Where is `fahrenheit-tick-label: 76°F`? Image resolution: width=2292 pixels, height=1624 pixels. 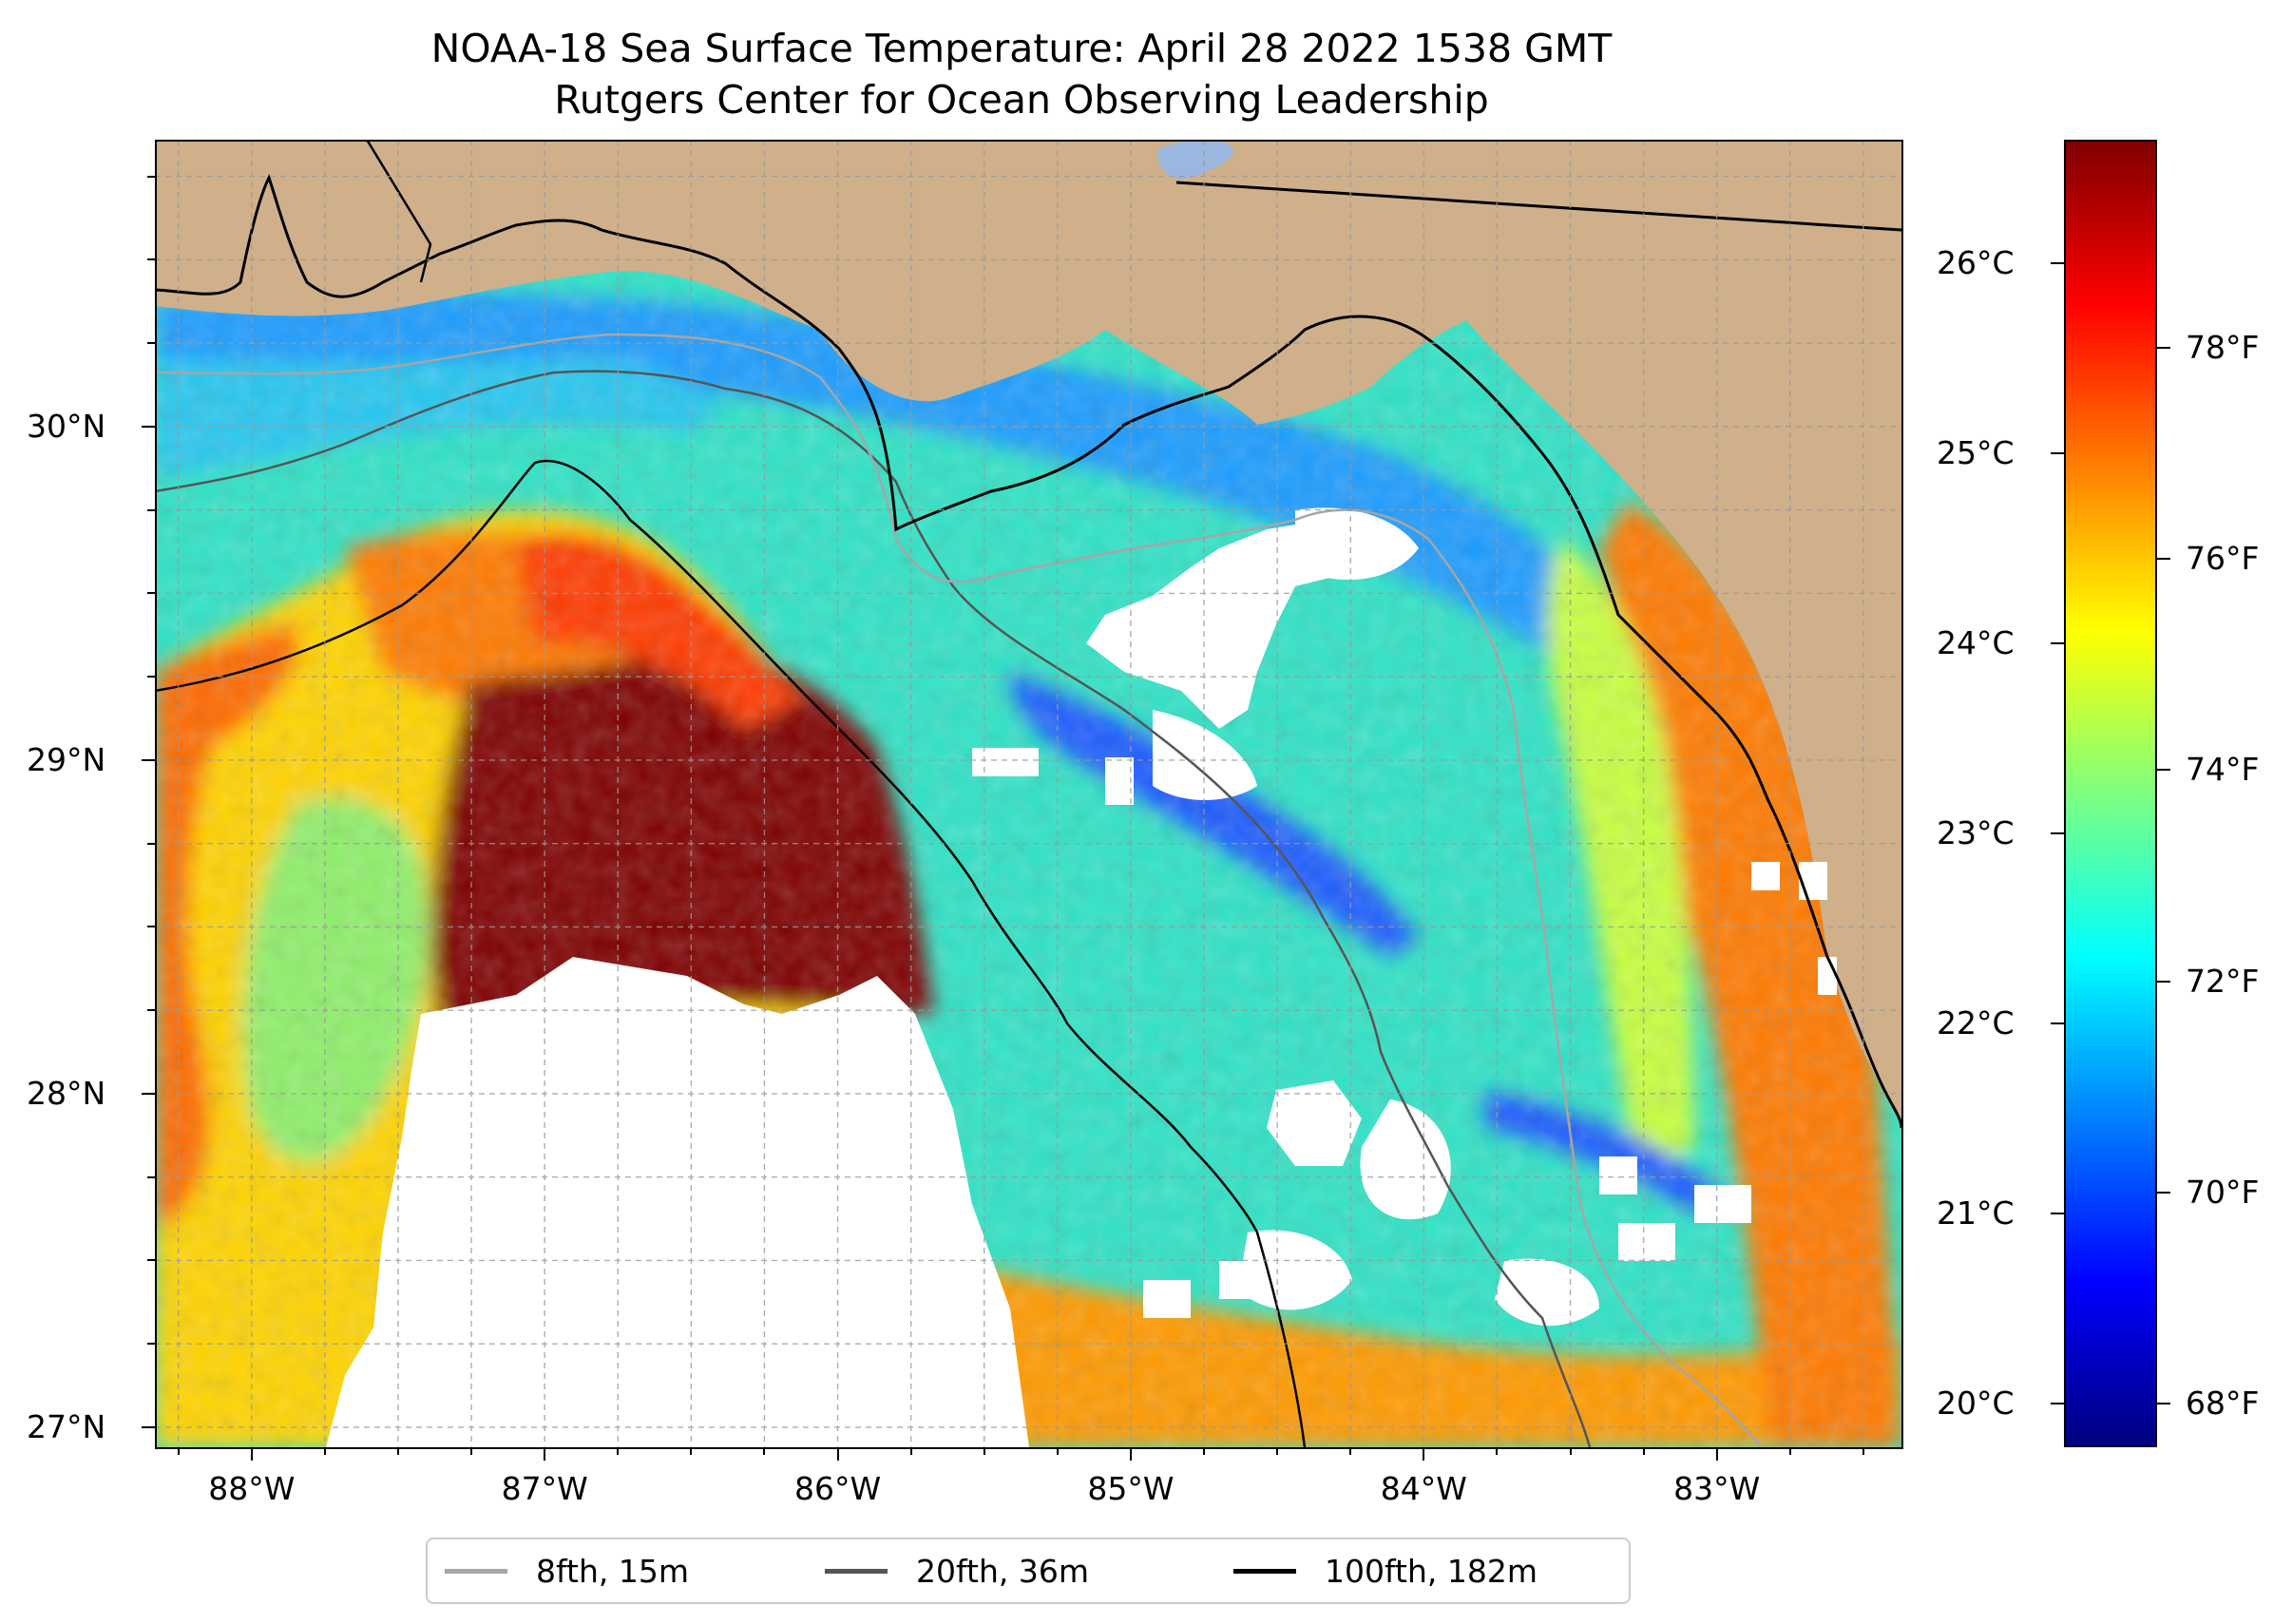
fahrenheit-tick-label: 76°F is located at coordinates (2223, 559).